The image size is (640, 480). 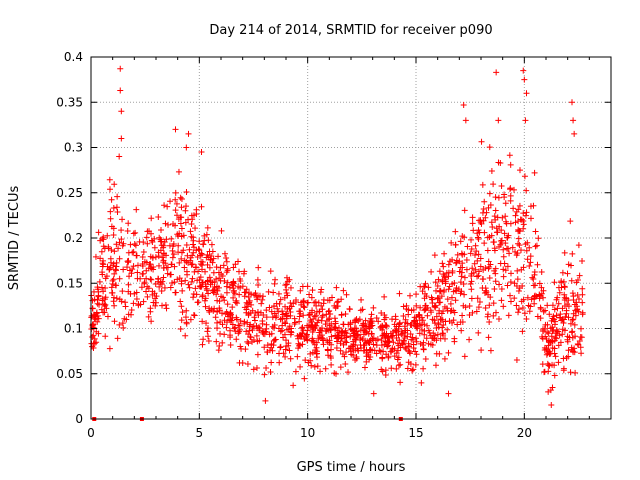 What do you see at coordinates (69, 283) in the screenshot?
I see `y-tick-label: 0.15` at bounding box center [69, 283].